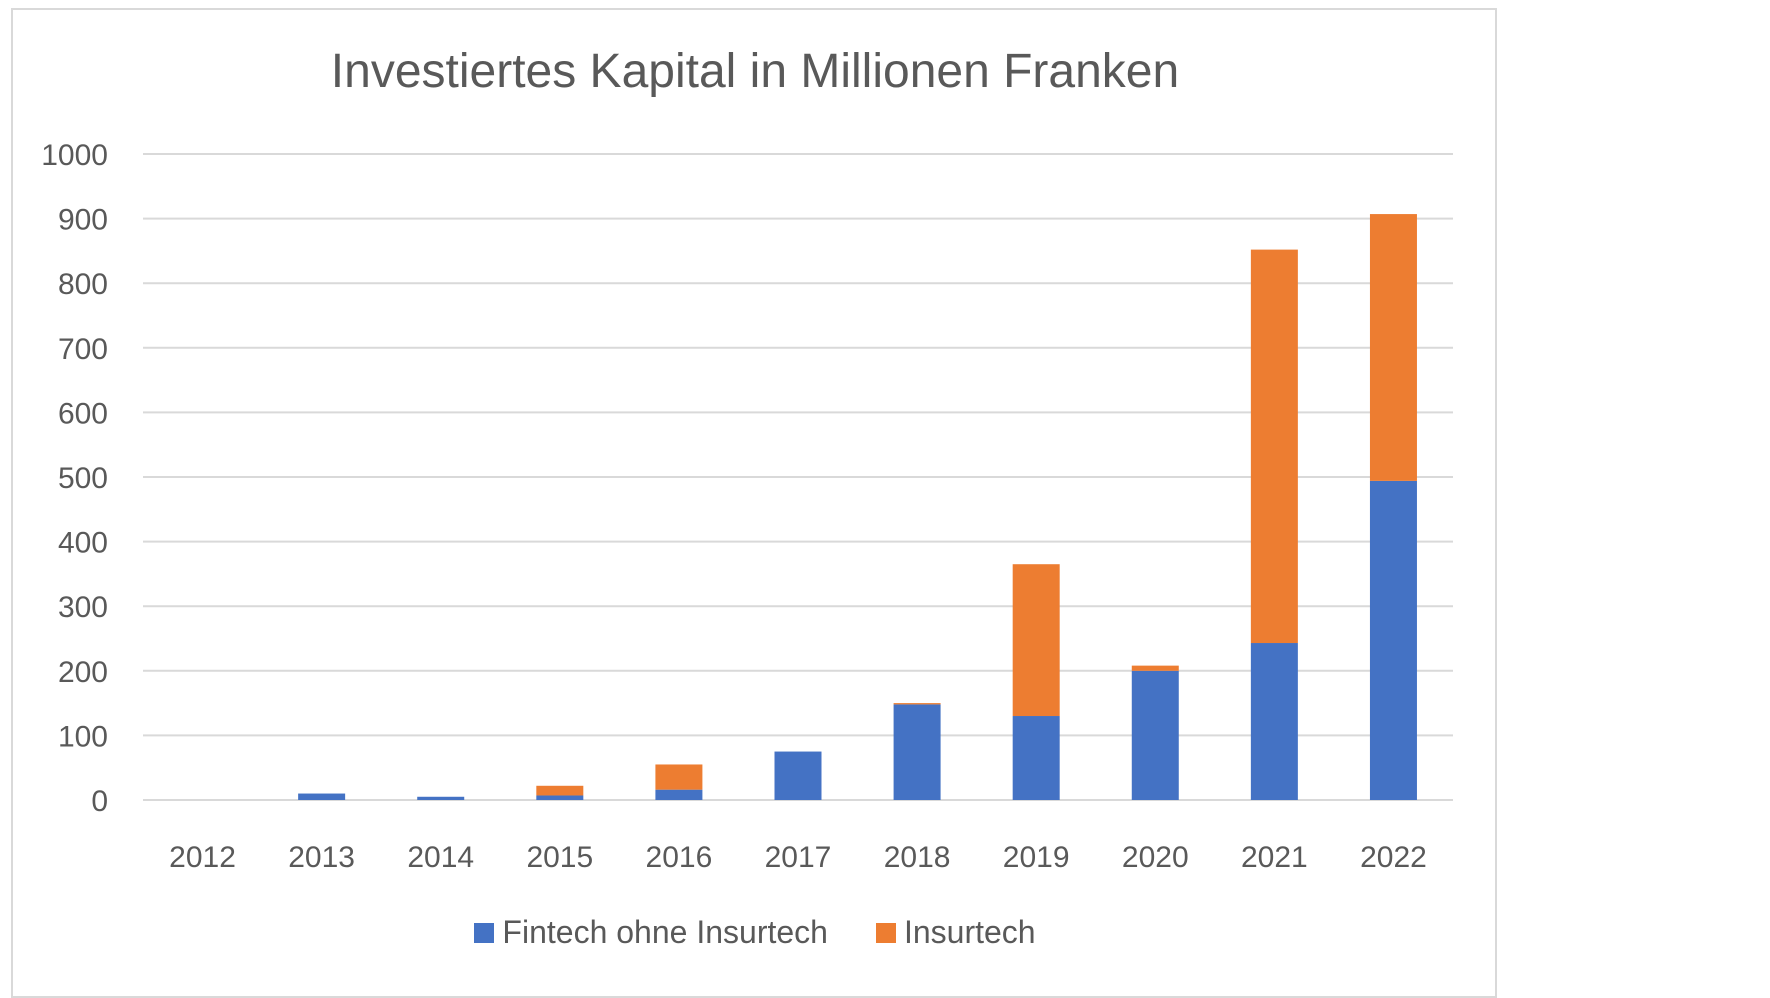  I want to click on bar-insurtech-2019, so click(1036, 640).